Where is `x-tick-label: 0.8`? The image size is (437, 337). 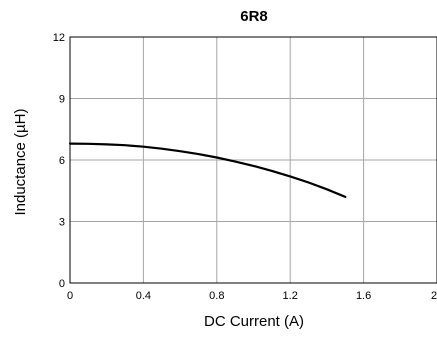
x-tick-label: 0.8 is located at coordinates (216, 296).